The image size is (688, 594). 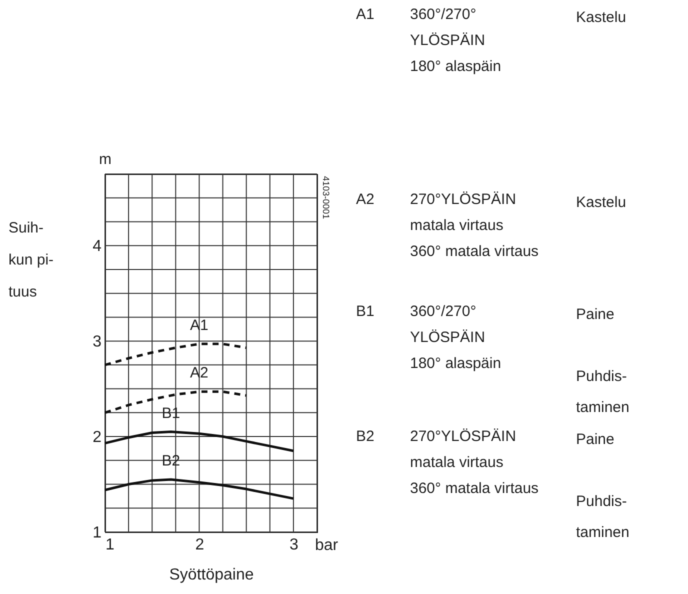 I want to click on text: B1, so click(x=365, y=312).